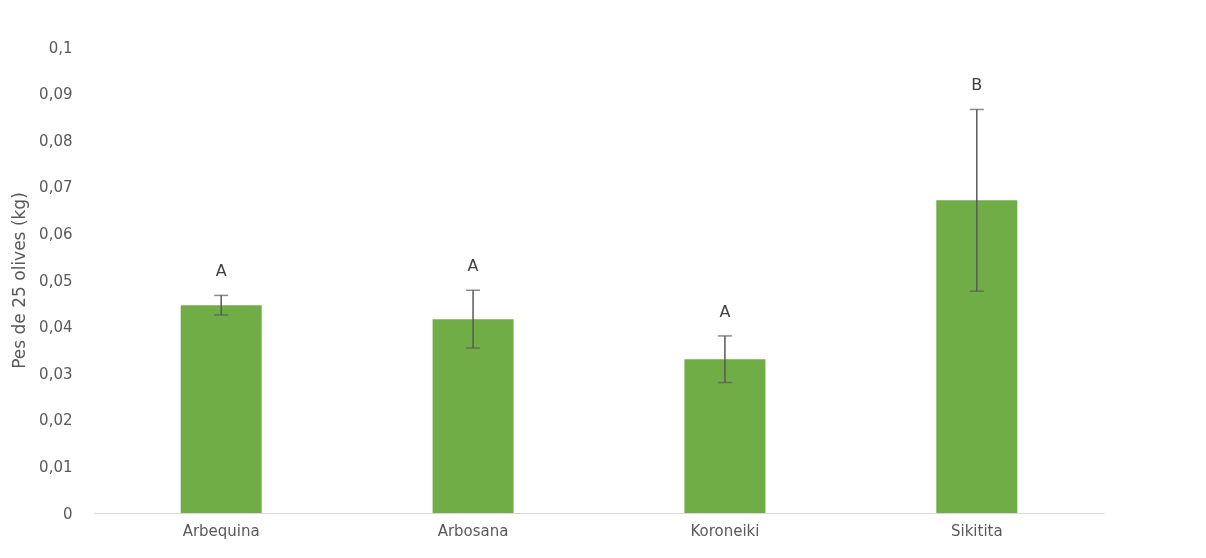 The width and height of the screenshot is (1206, 558). What do you see at coordinates (725, 530) in the screenshot?
I see `x-tick-label: Koroneiki` at bounding box center [725, 530].